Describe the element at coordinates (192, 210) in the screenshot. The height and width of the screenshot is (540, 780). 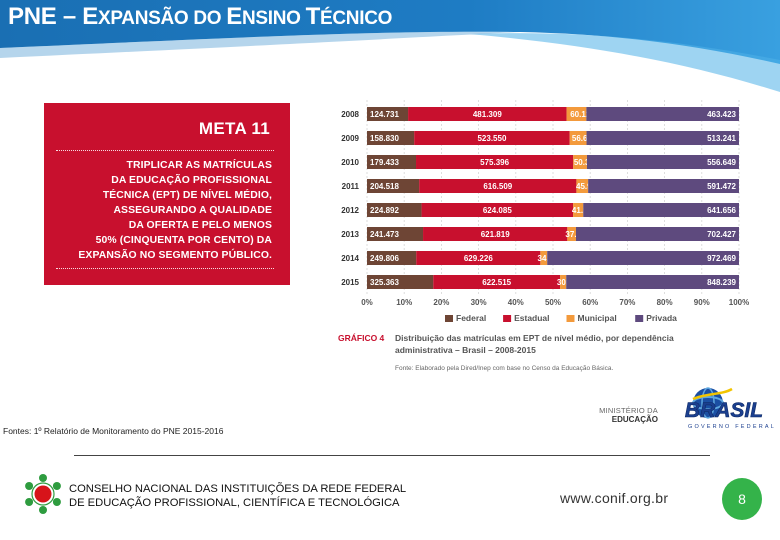
I see `meta-text-line: ASSEGURANDO A QUALIDADE` at that location.